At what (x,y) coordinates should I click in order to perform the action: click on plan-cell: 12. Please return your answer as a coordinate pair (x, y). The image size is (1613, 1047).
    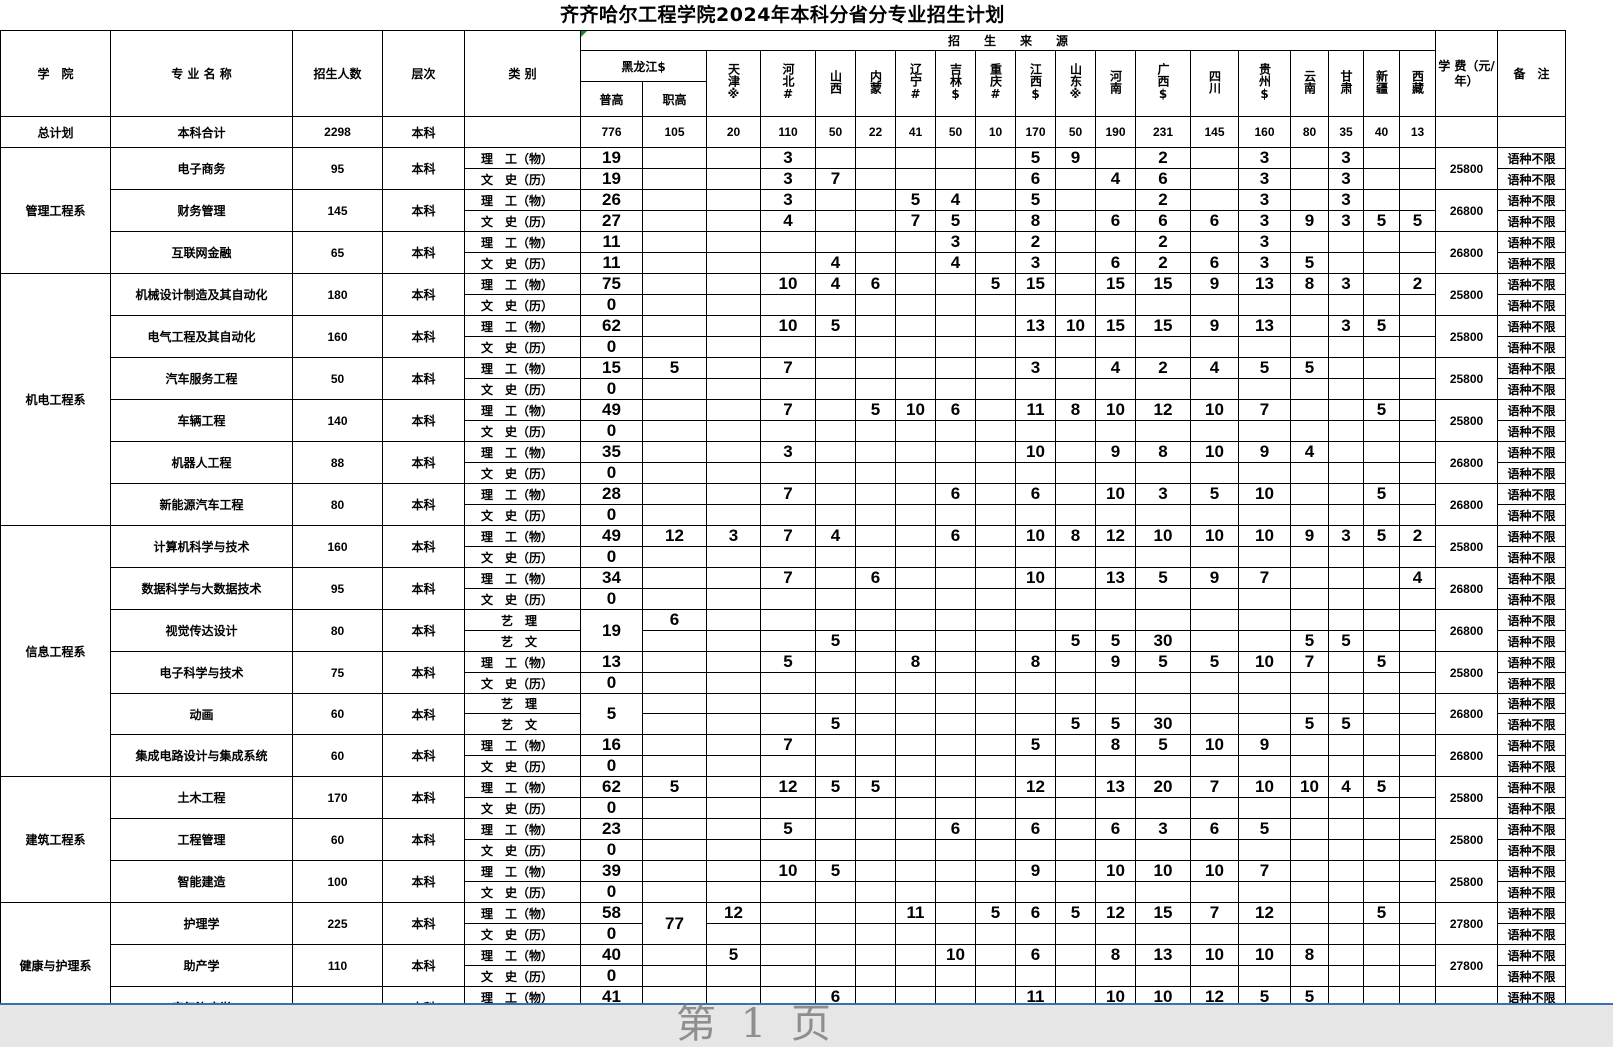
    Looking at the image, I should click on (1115, 536).